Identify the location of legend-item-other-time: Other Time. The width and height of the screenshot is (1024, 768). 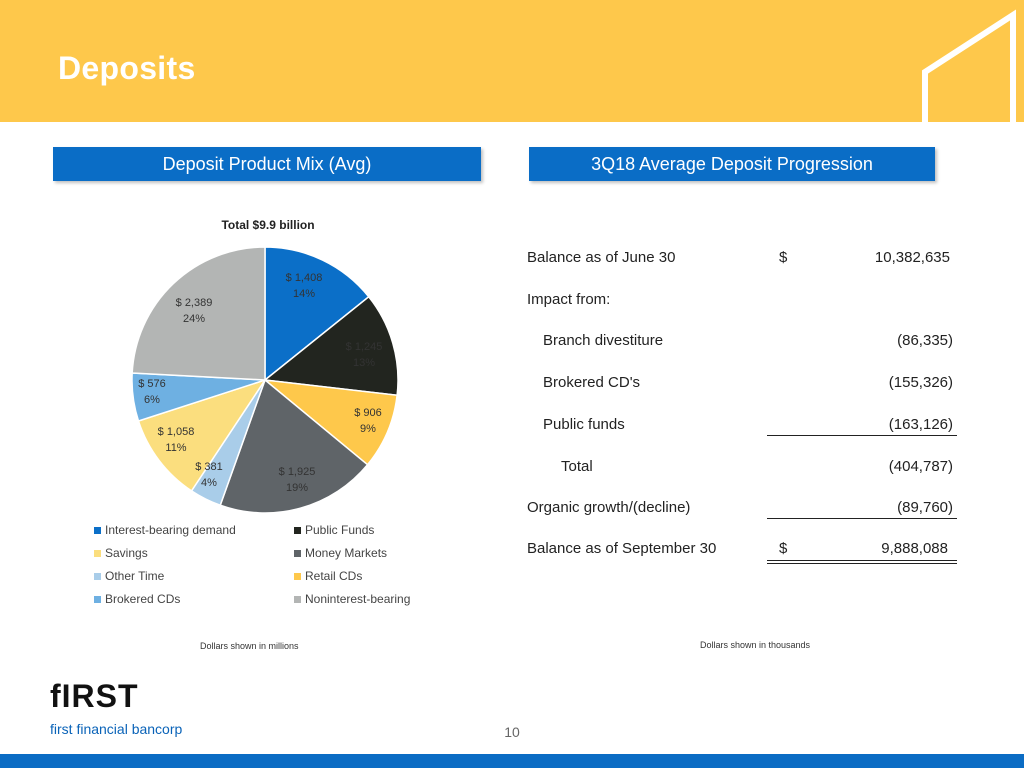
(129, 576).